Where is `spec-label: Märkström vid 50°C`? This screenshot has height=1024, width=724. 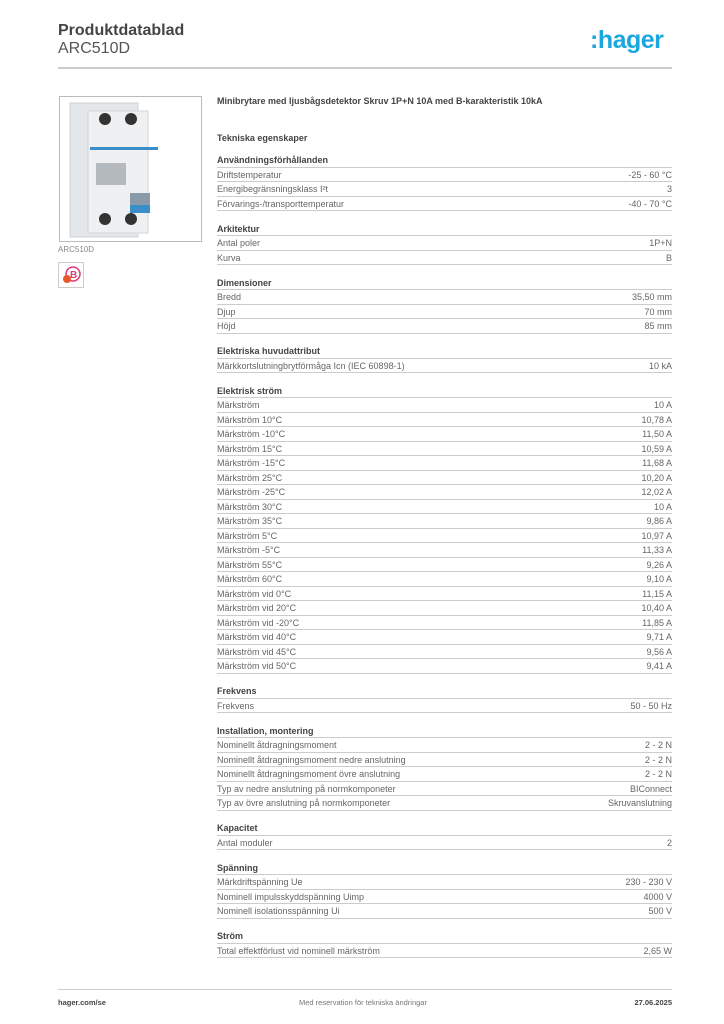 spec-label: Märkström vid 50°C is located at coordinates (257, 666).